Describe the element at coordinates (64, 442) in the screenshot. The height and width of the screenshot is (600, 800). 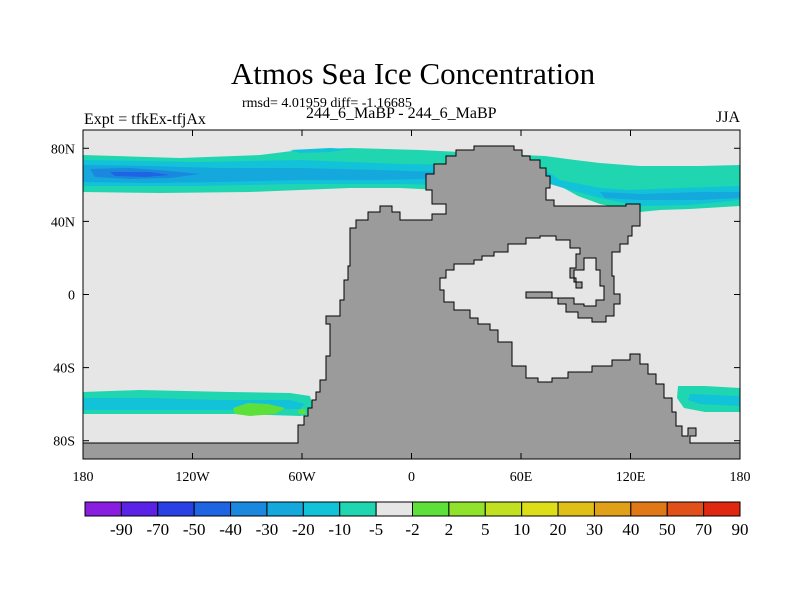
I see `y-tick-label: 80S` at that location.